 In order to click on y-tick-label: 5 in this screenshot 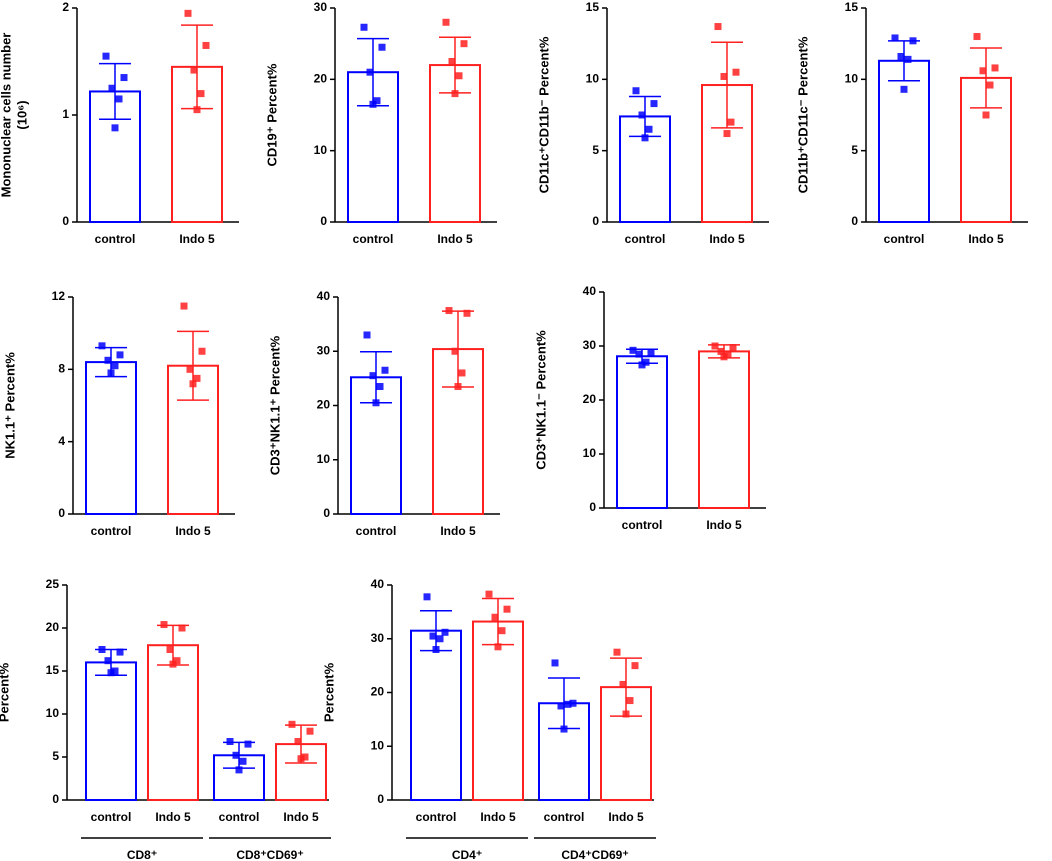, I will do `click(55, 756)`.